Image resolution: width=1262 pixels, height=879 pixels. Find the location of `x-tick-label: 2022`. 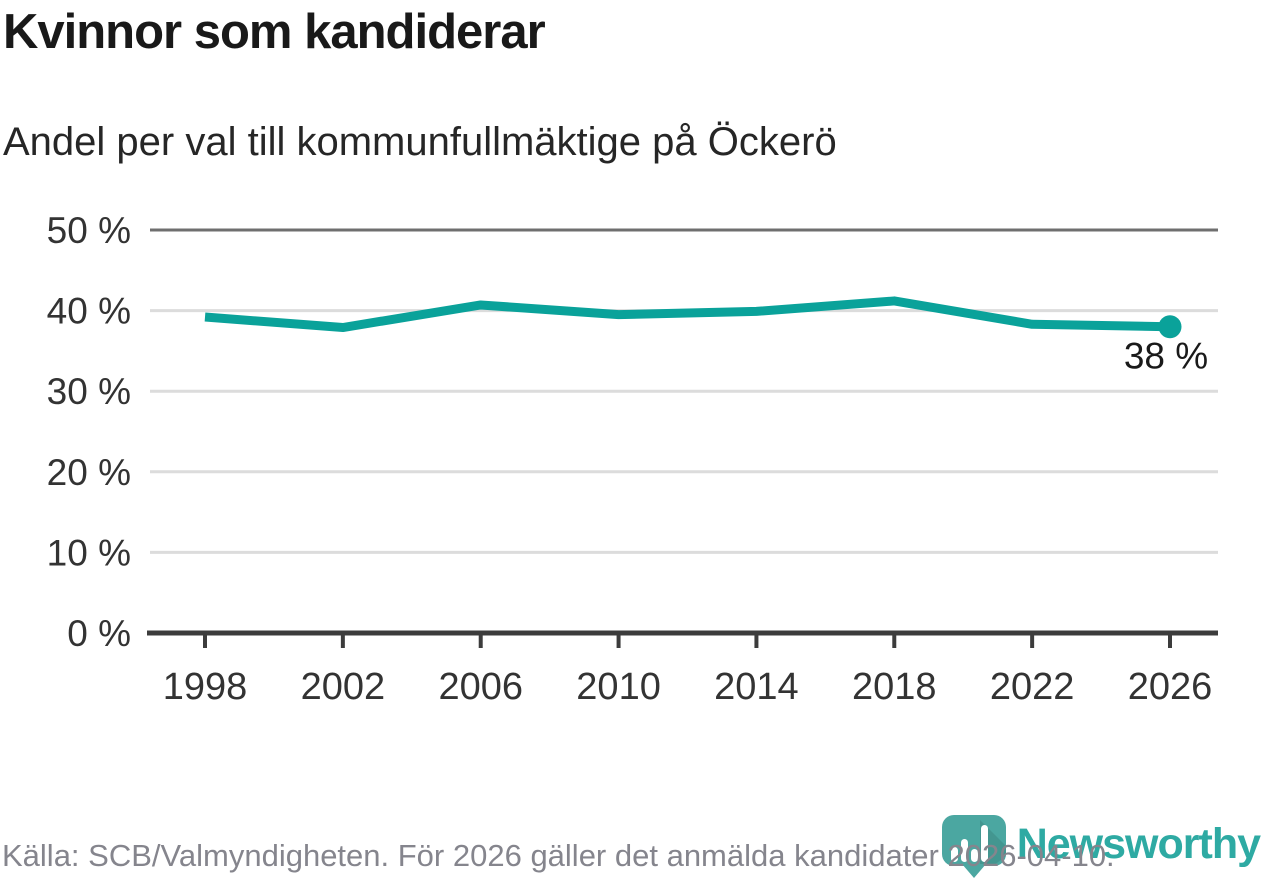

x-tick-label: 2022 is located at coordinates (1032, 687).